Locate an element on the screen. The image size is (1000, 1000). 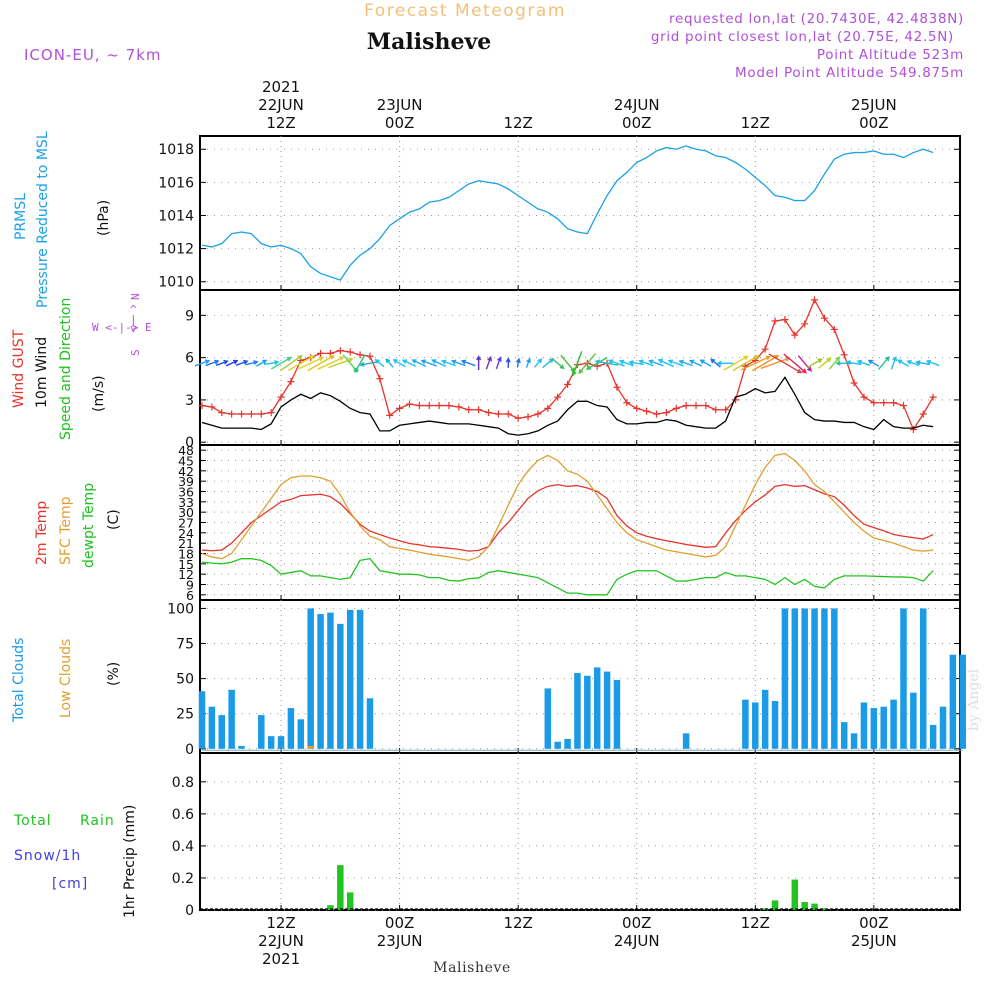
ytick-label: 75 is located at coordinates (185, 645).